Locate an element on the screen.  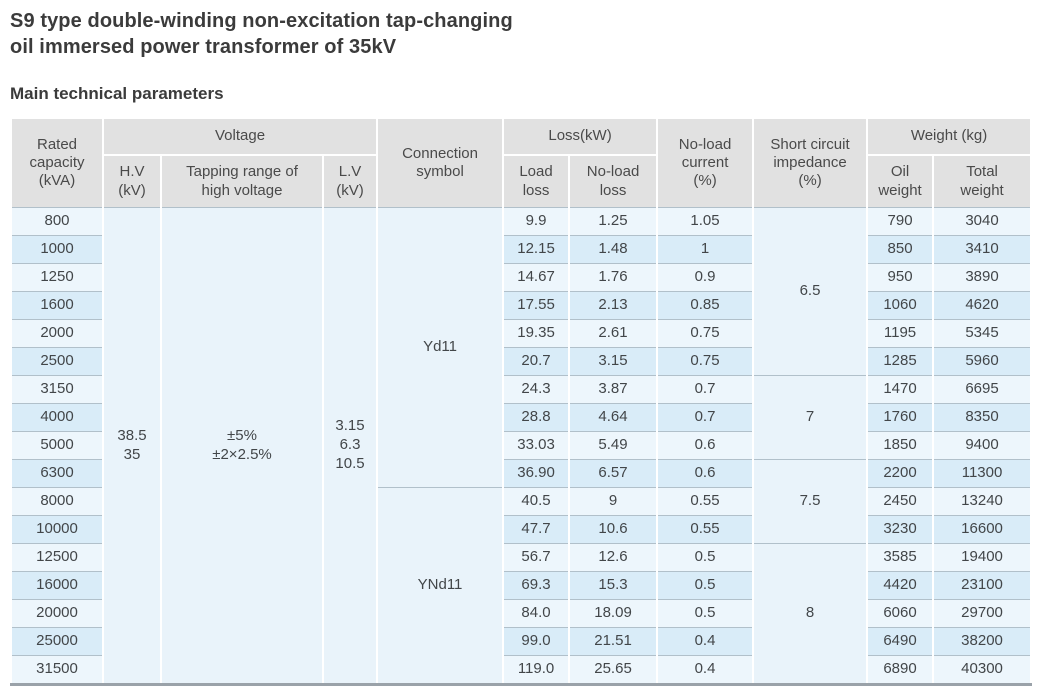
table-row: 1000 12.15 1.48 1 850 3410 is located at coordinates (521, 249).